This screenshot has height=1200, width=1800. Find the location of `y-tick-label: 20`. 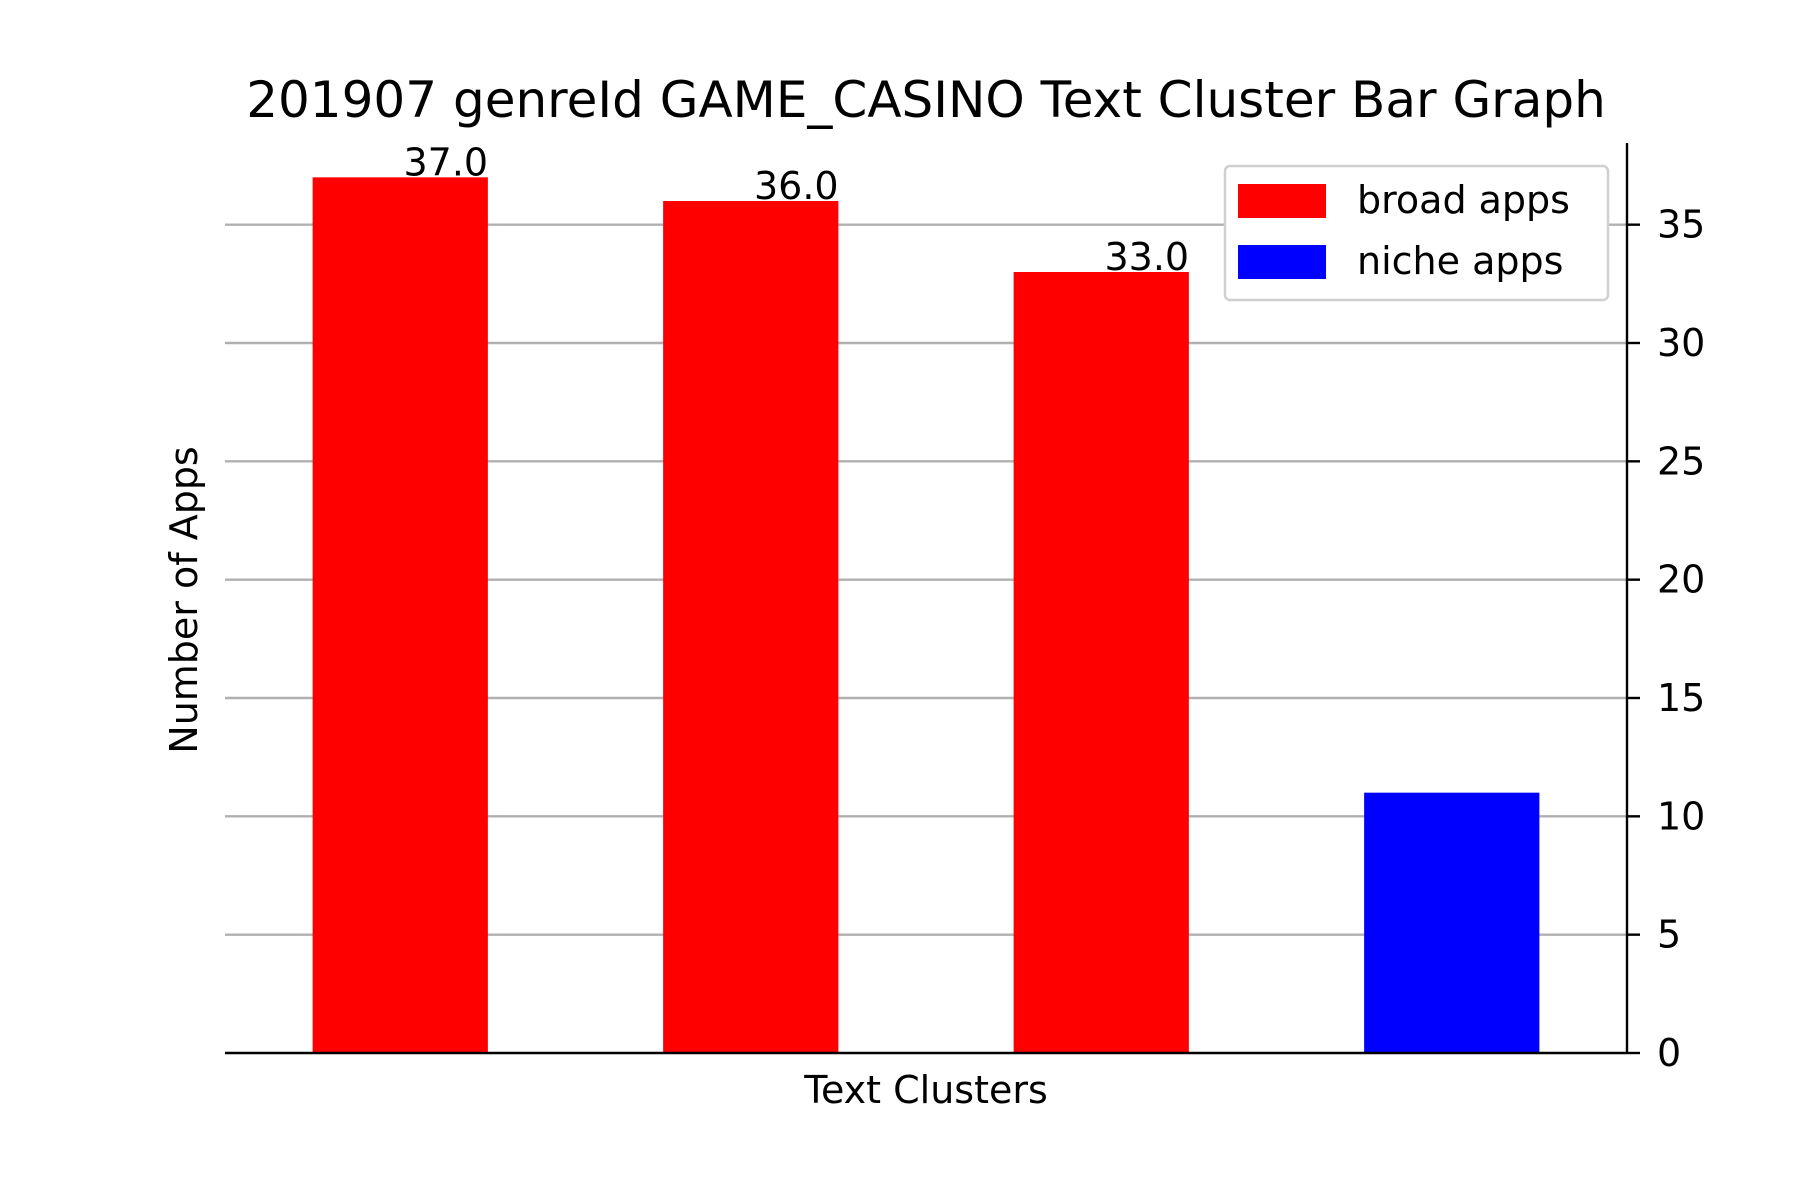

y-tick-label: 20 is located at coordinates (1681, 580).